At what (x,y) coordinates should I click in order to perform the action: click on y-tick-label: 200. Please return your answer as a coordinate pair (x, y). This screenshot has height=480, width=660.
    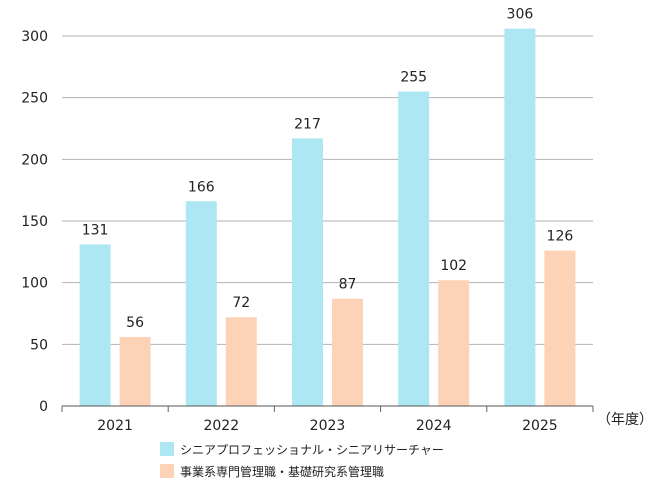
    Looking at the image, I should click on (34, 160).